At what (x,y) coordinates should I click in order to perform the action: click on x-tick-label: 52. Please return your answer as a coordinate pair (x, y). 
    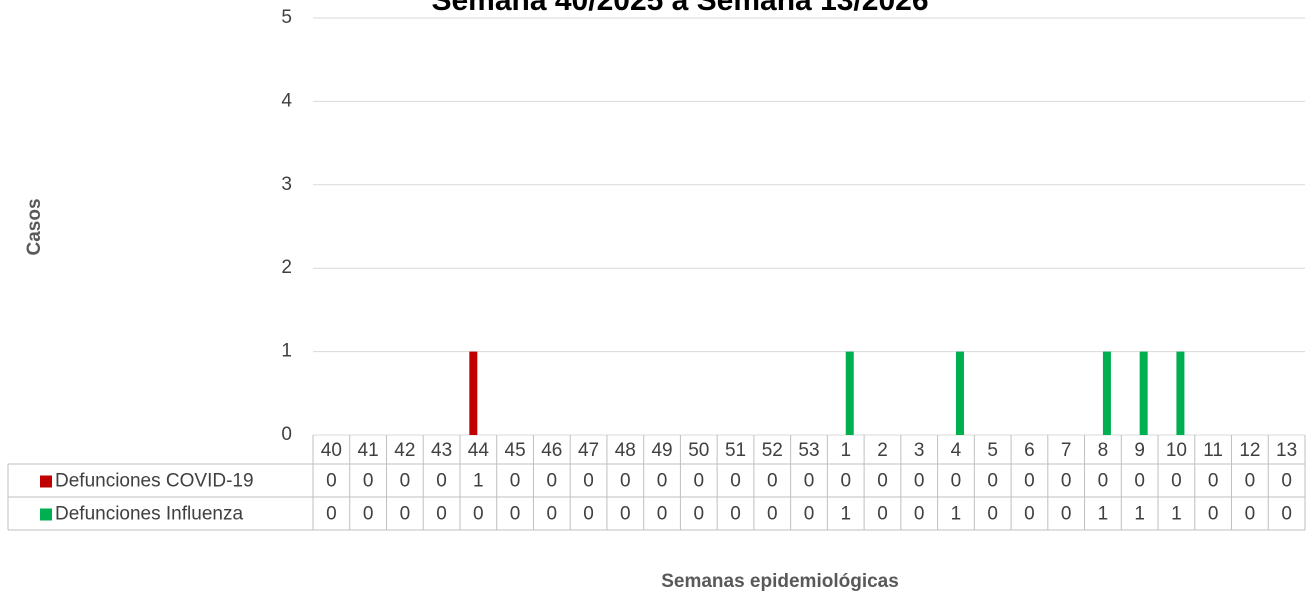
    Looking at the image, I should click on (772, 450).